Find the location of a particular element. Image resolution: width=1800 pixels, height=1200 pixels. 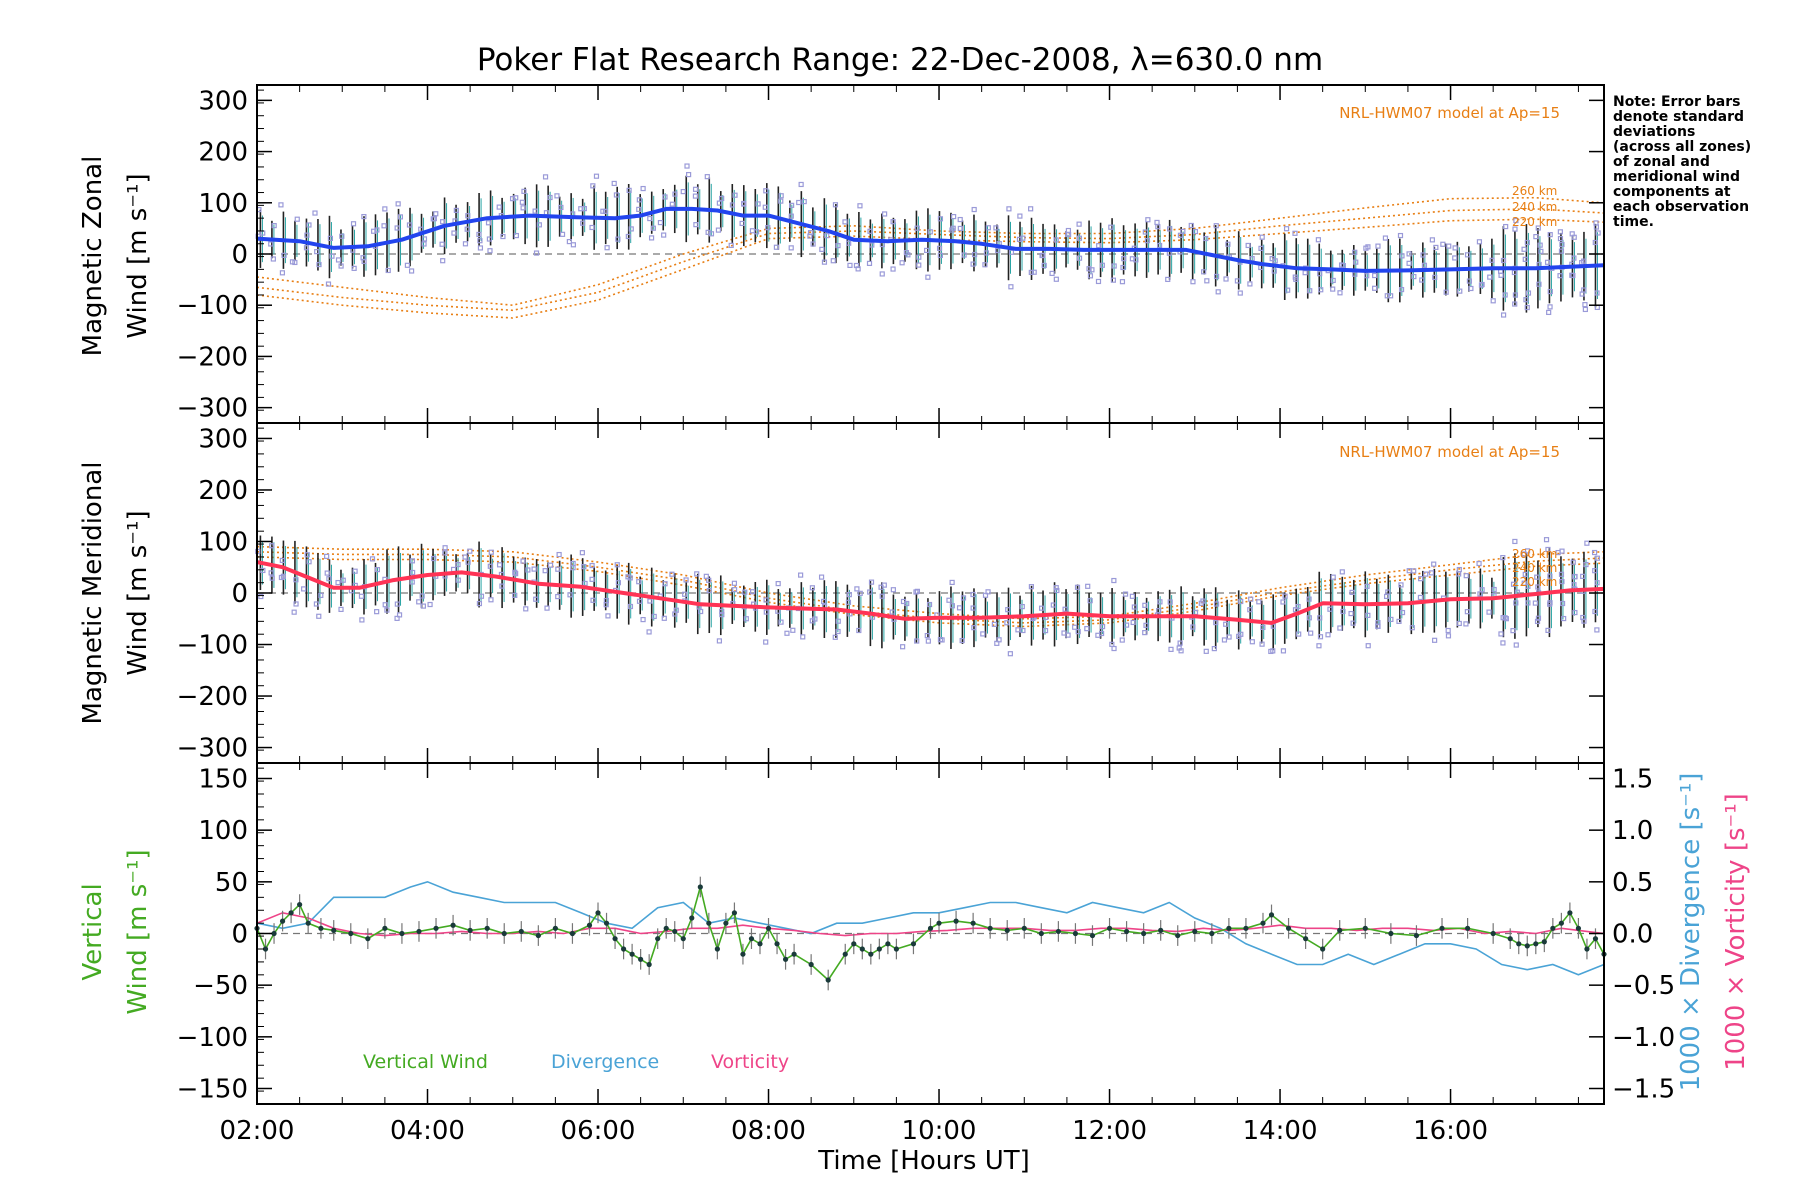

note-line-1: Note: Error bars is located at coordinates (1676, 102).